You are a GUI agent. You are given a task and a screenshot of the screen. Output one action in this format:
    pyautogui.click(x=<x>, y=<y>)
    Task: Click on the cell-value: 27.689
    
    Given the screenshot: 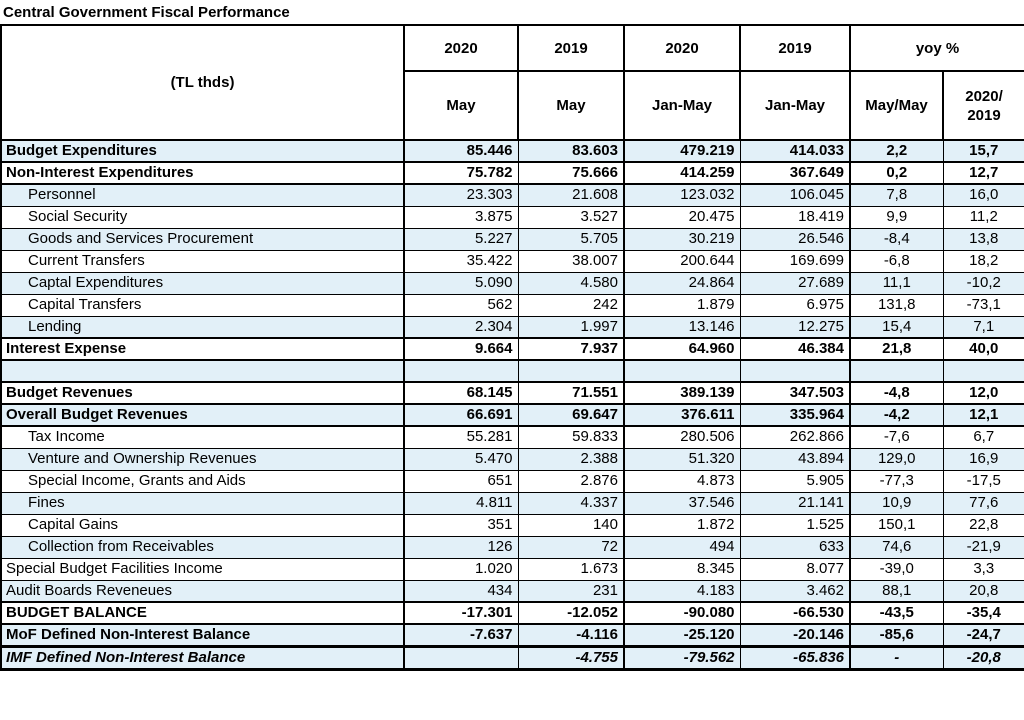 What is the action you would take?
    pyautogui.click(x=795, y=283)
    